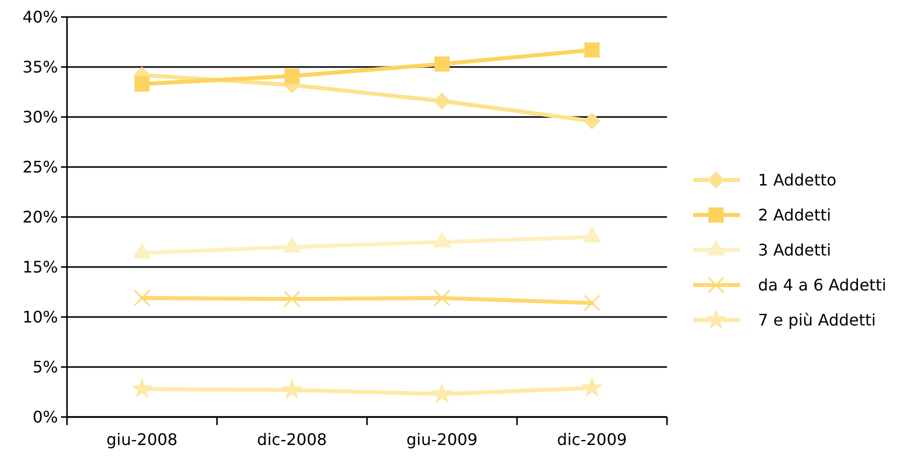 This screenshot has width=912, height=459. Describe the element at coordinates (817, 320) in the screenshot. I see `legend-label: 7 e più Addetti` at that location.